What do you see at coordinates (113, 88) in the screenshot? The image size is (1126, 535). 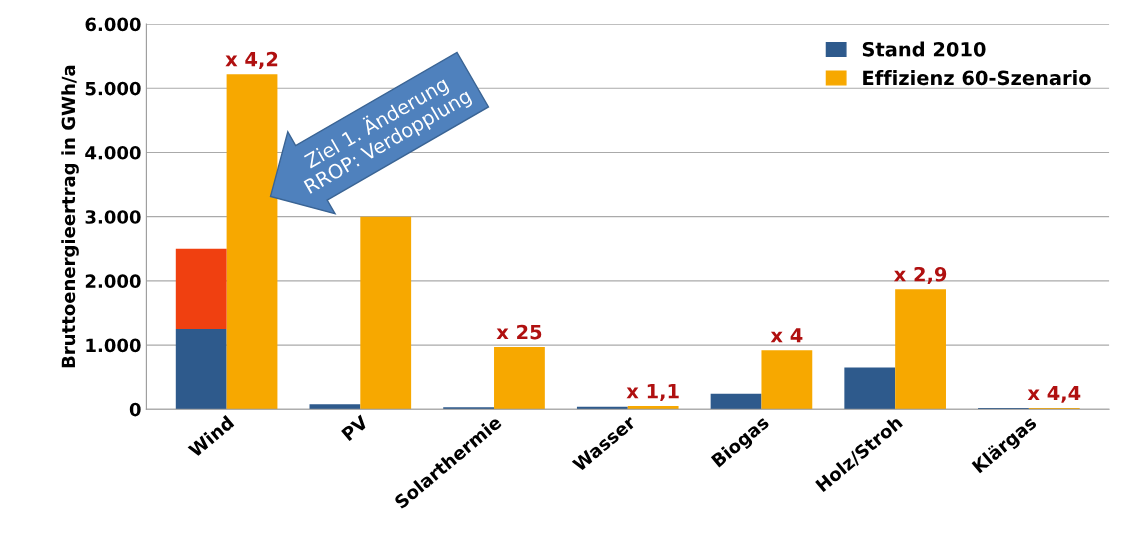 I see `y-tick-label: 5.000` at bounding box center [113, 88].